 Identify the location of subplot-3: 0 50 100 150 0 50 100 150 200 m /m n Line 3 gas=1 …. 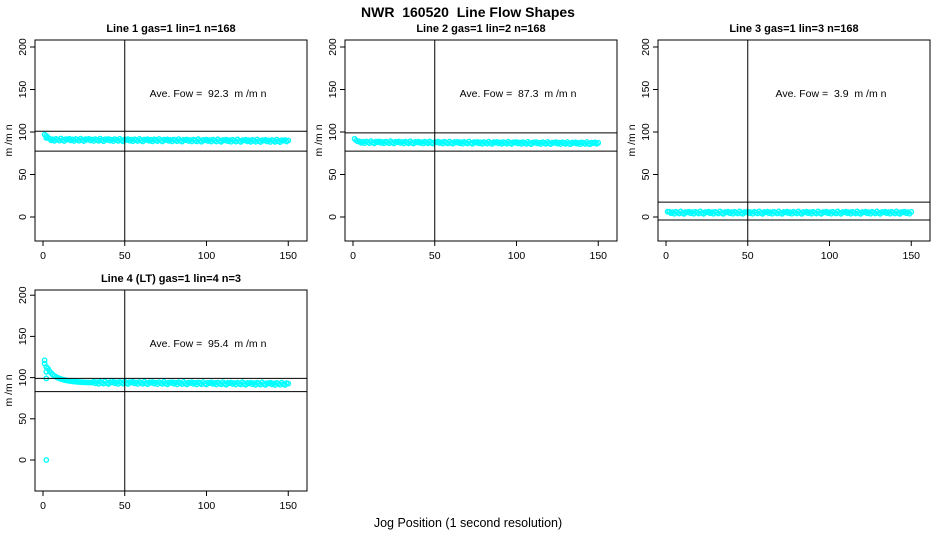
(778, 142).